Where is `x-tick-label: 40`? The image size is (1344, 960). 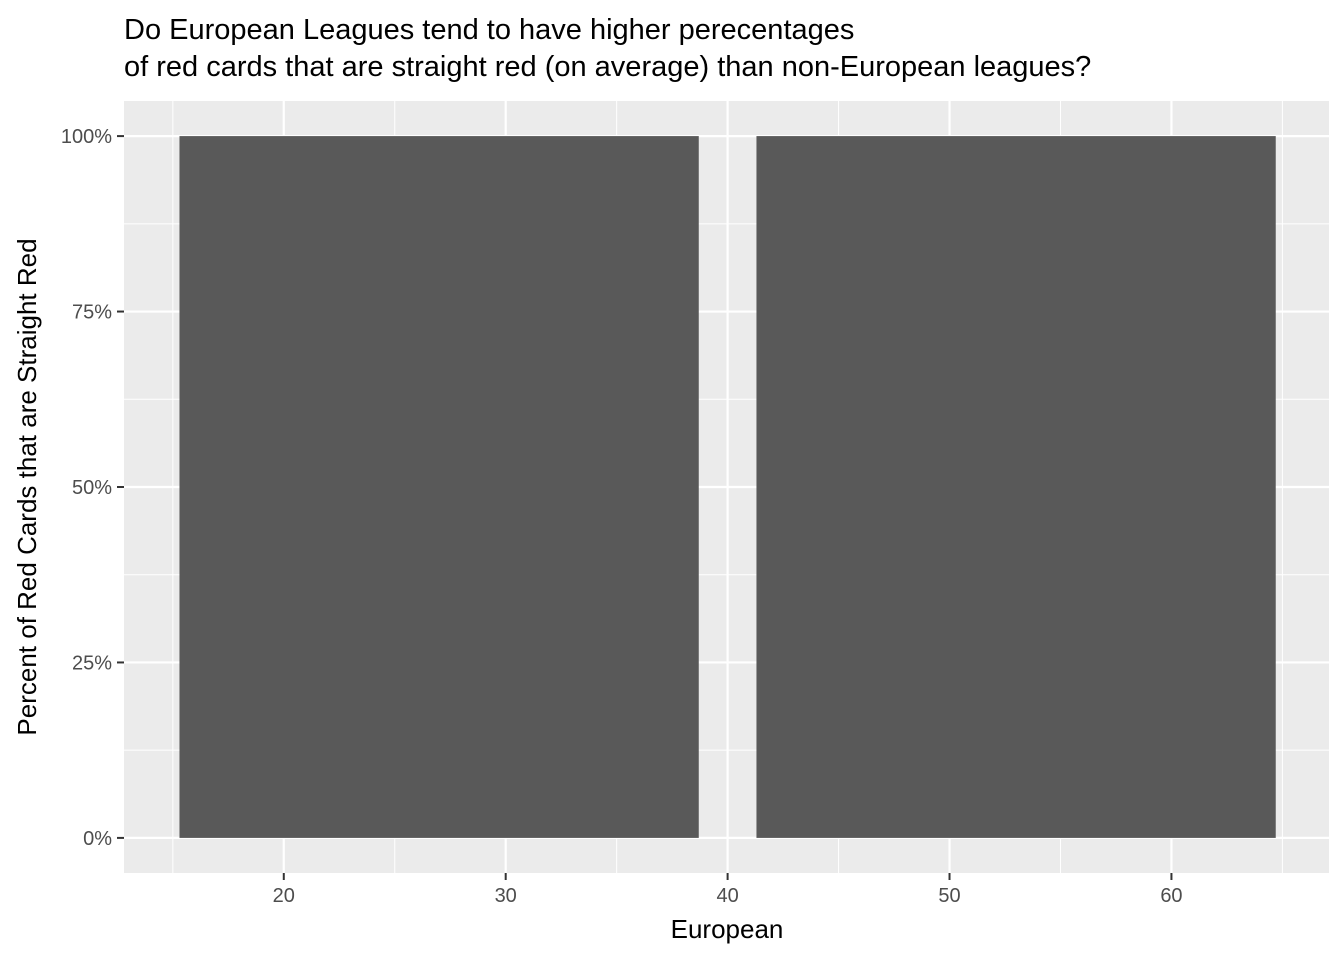 x-tick-label: 40 is located at coordinates (727, 896).